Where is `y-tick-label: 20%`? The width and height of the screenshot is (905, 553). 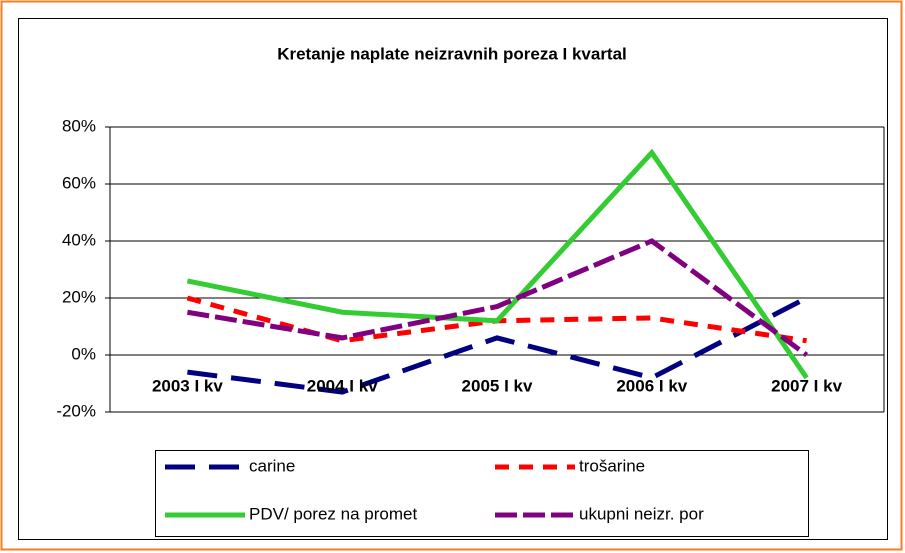 y-tick-label: 20% is located at coordinates (79, 296).